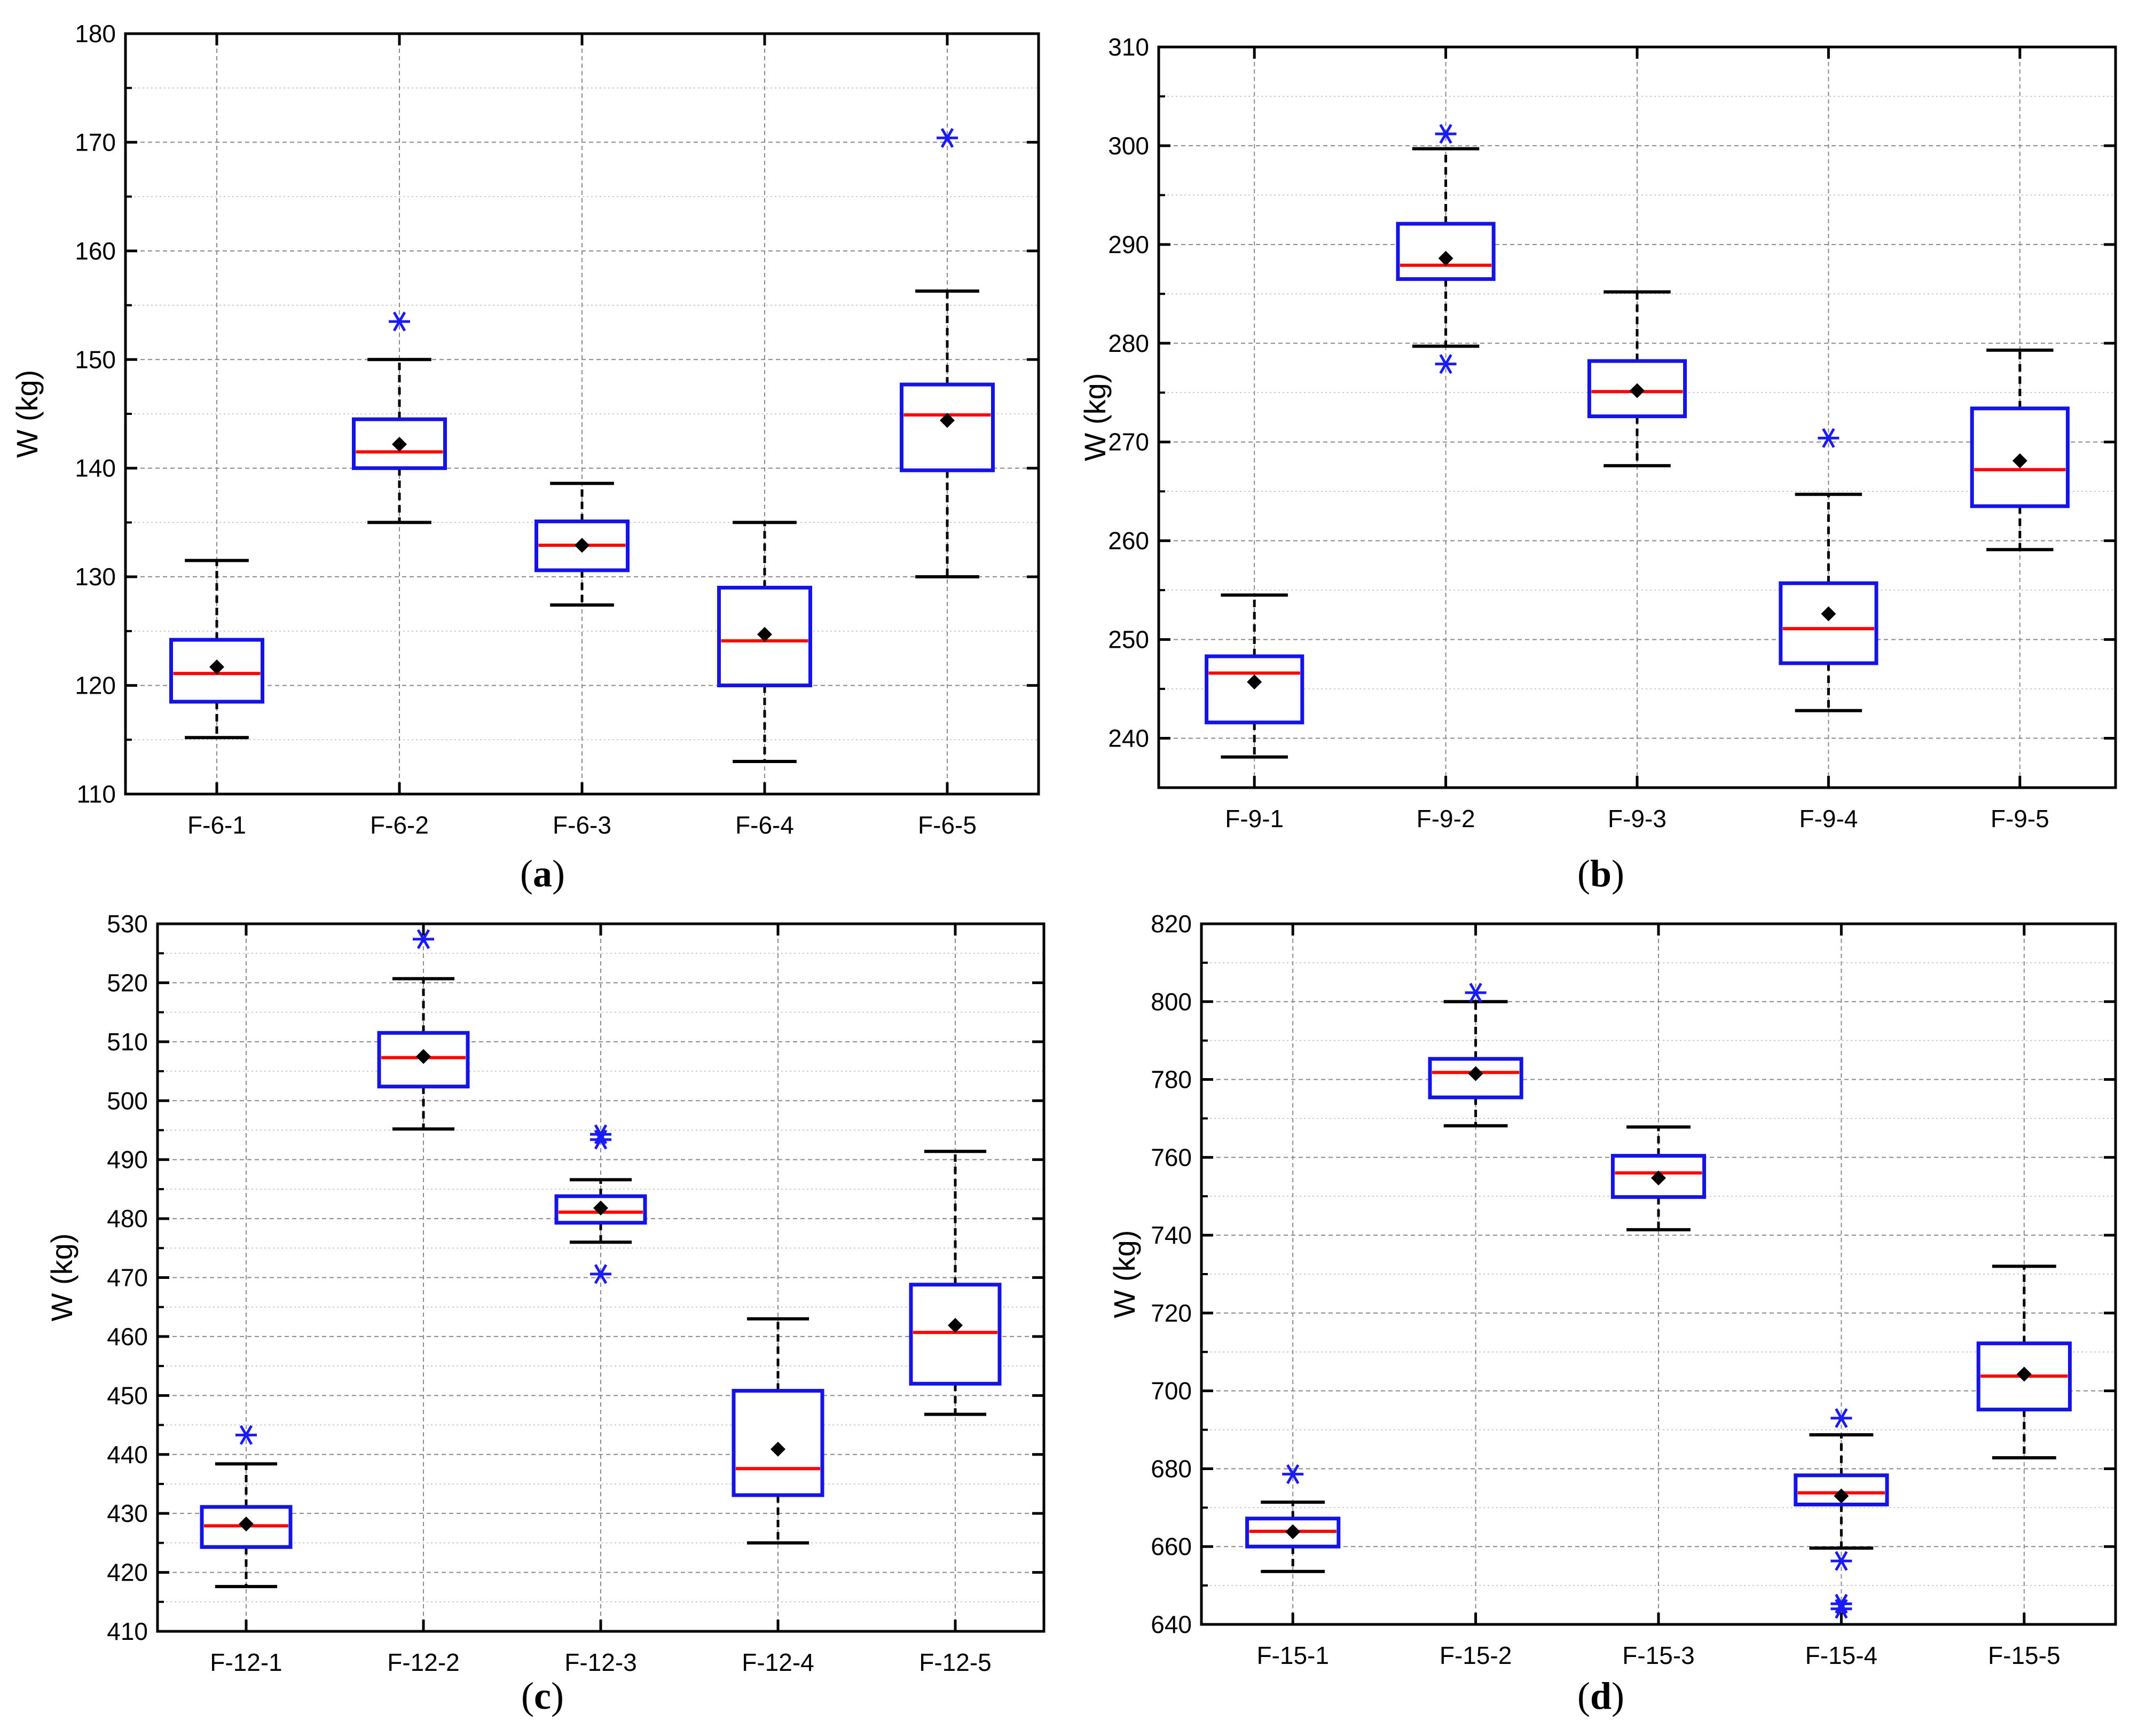 Image resolution: width=2146 pixels, height=1736 pixels. I want to click on y-tick-label: 160, so click(95, 251).